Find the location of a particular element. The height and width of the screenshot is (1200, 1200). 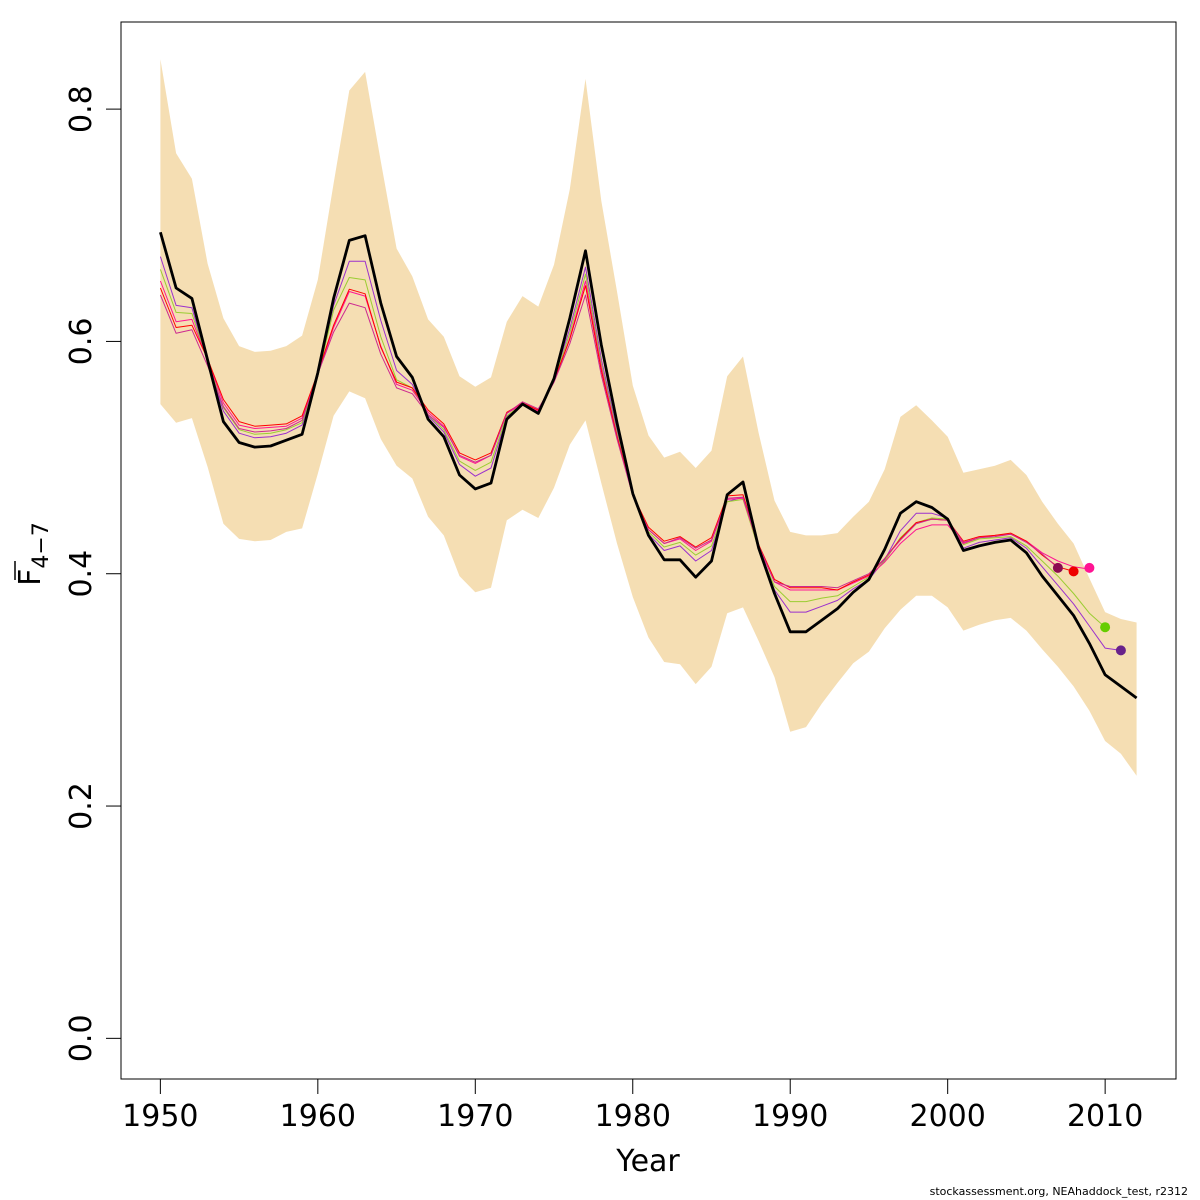

y-axis-title-main: F is located at coordinates (30, 577).